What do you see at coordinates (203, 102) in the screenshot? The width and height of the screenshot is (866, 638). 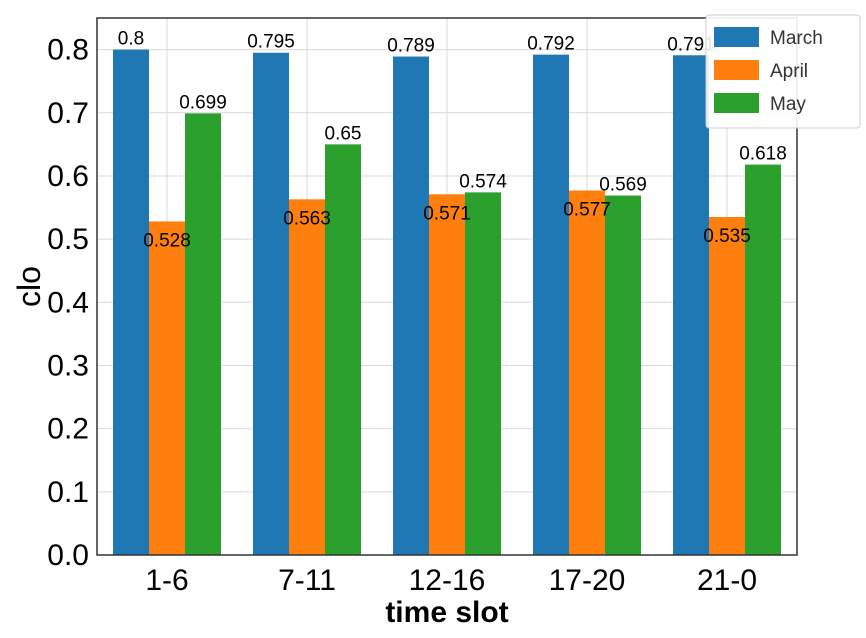 I see `data-label: 0.699` at bounding box center [203, 102].